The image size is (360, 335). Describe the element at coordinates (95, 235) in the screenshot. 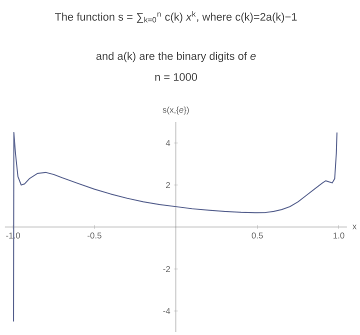

I see `x-tick-label: -0.5` at that location.